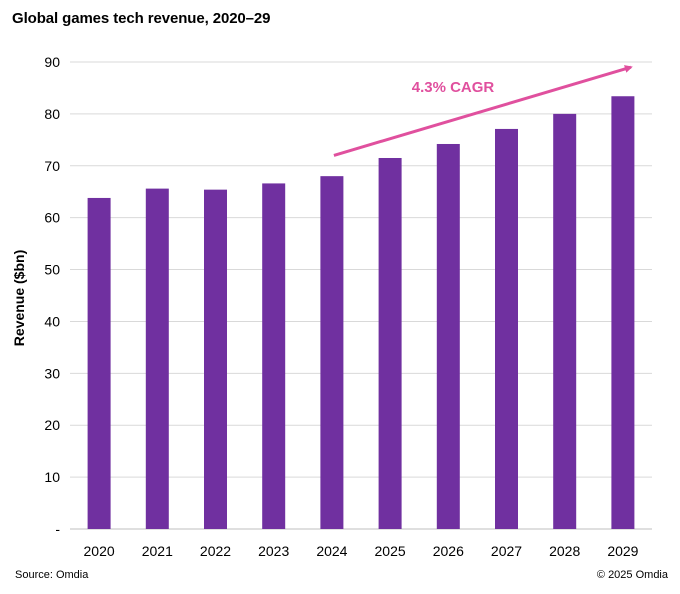 The width and height of the screenshot is (680, 594). I want to click on cagr-arrow, so click(483, 111).